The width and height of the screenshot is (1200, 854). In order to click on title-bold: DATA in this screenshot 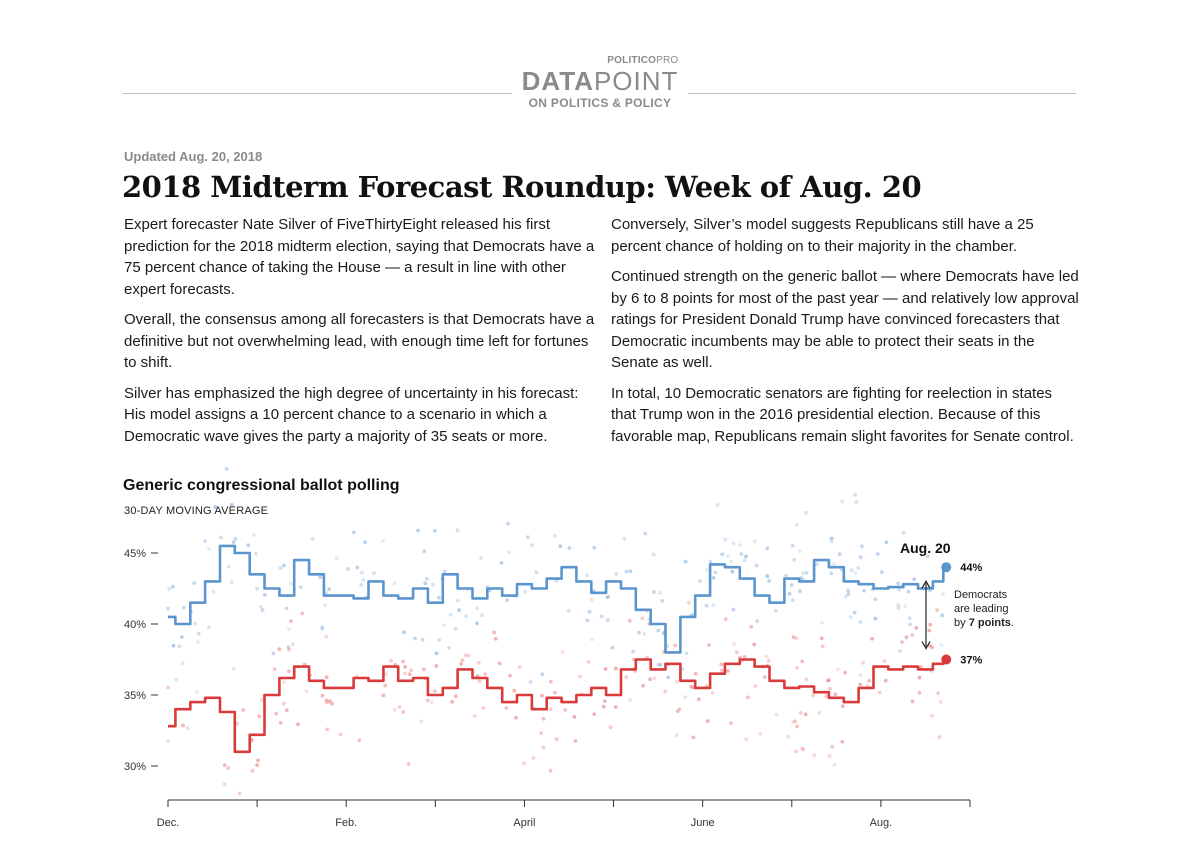, I will do `click(557, 81)`.